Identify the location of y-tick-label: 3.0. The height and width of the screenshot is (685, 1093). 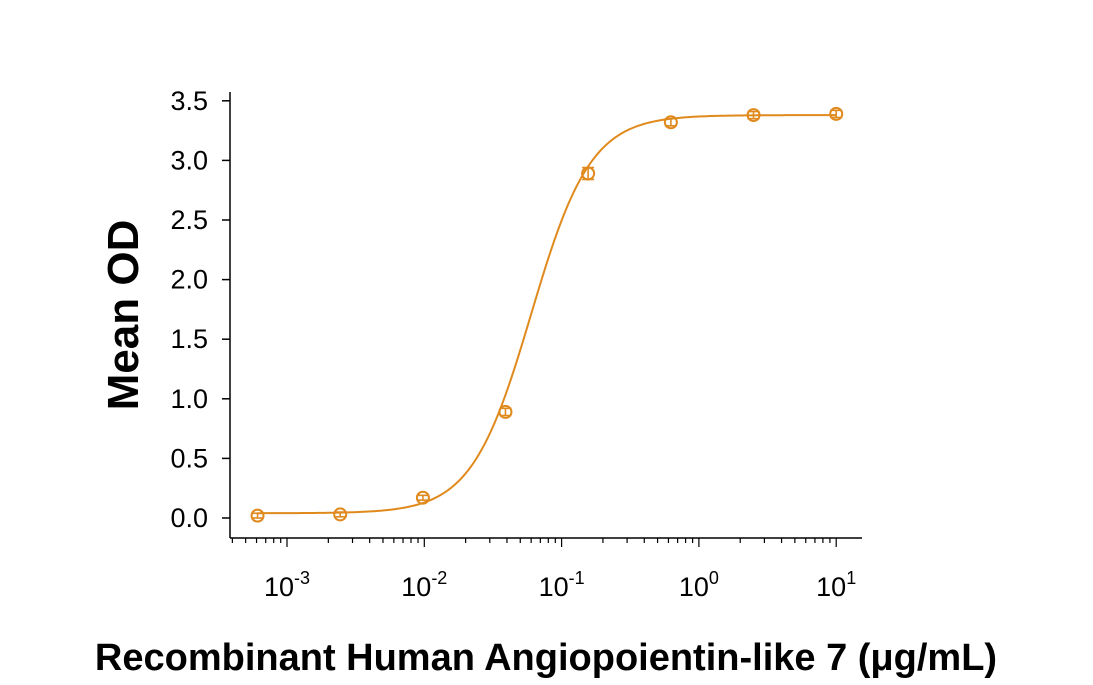
(189, 160).